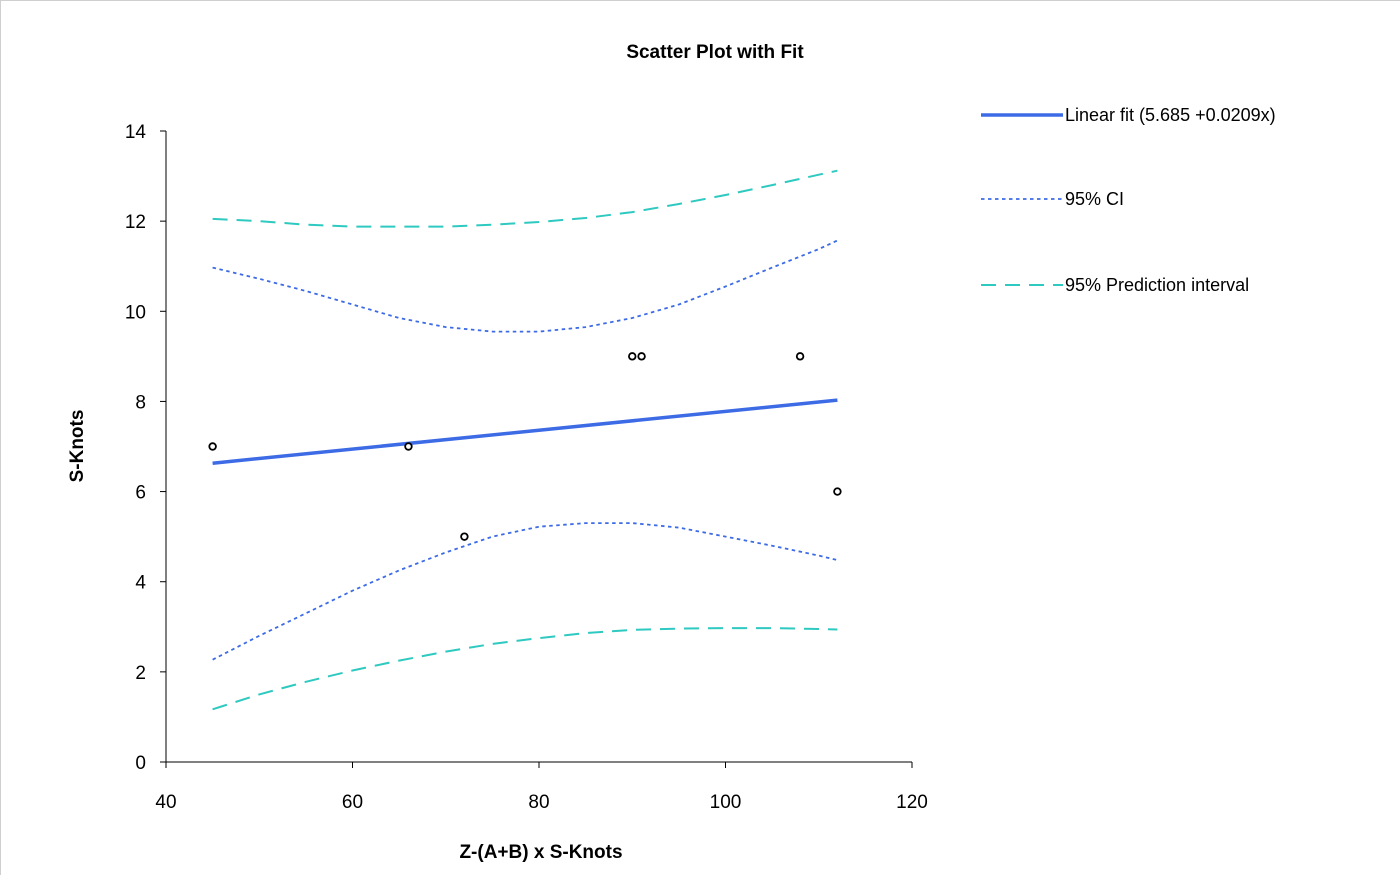  Describe the element at coordinates (525, 669) in the screenshot. I see `prediction-band-lower` at that location.